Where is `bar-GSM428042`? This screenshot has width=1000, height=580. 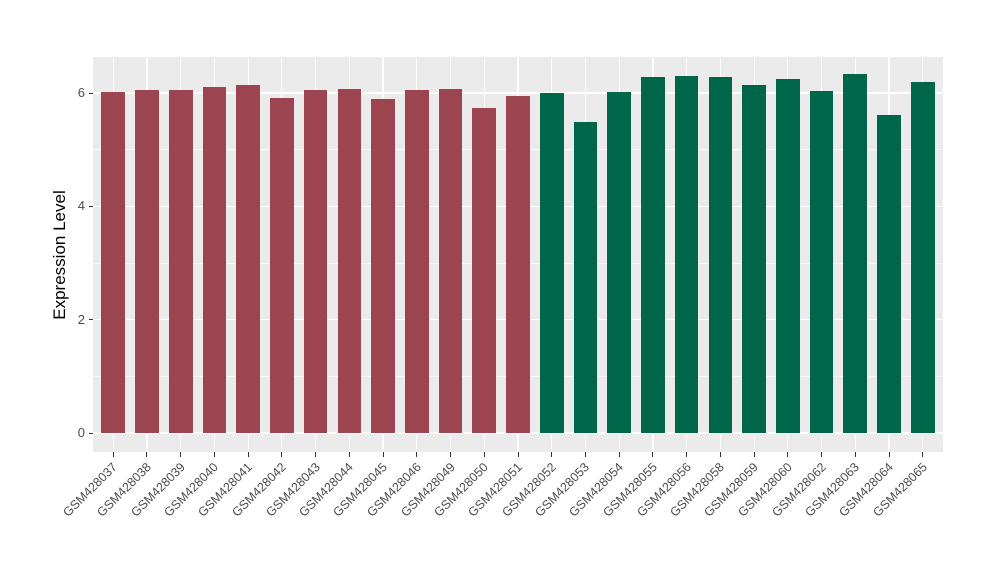 bar-GSM428042 is located at coordinates (282, 265).